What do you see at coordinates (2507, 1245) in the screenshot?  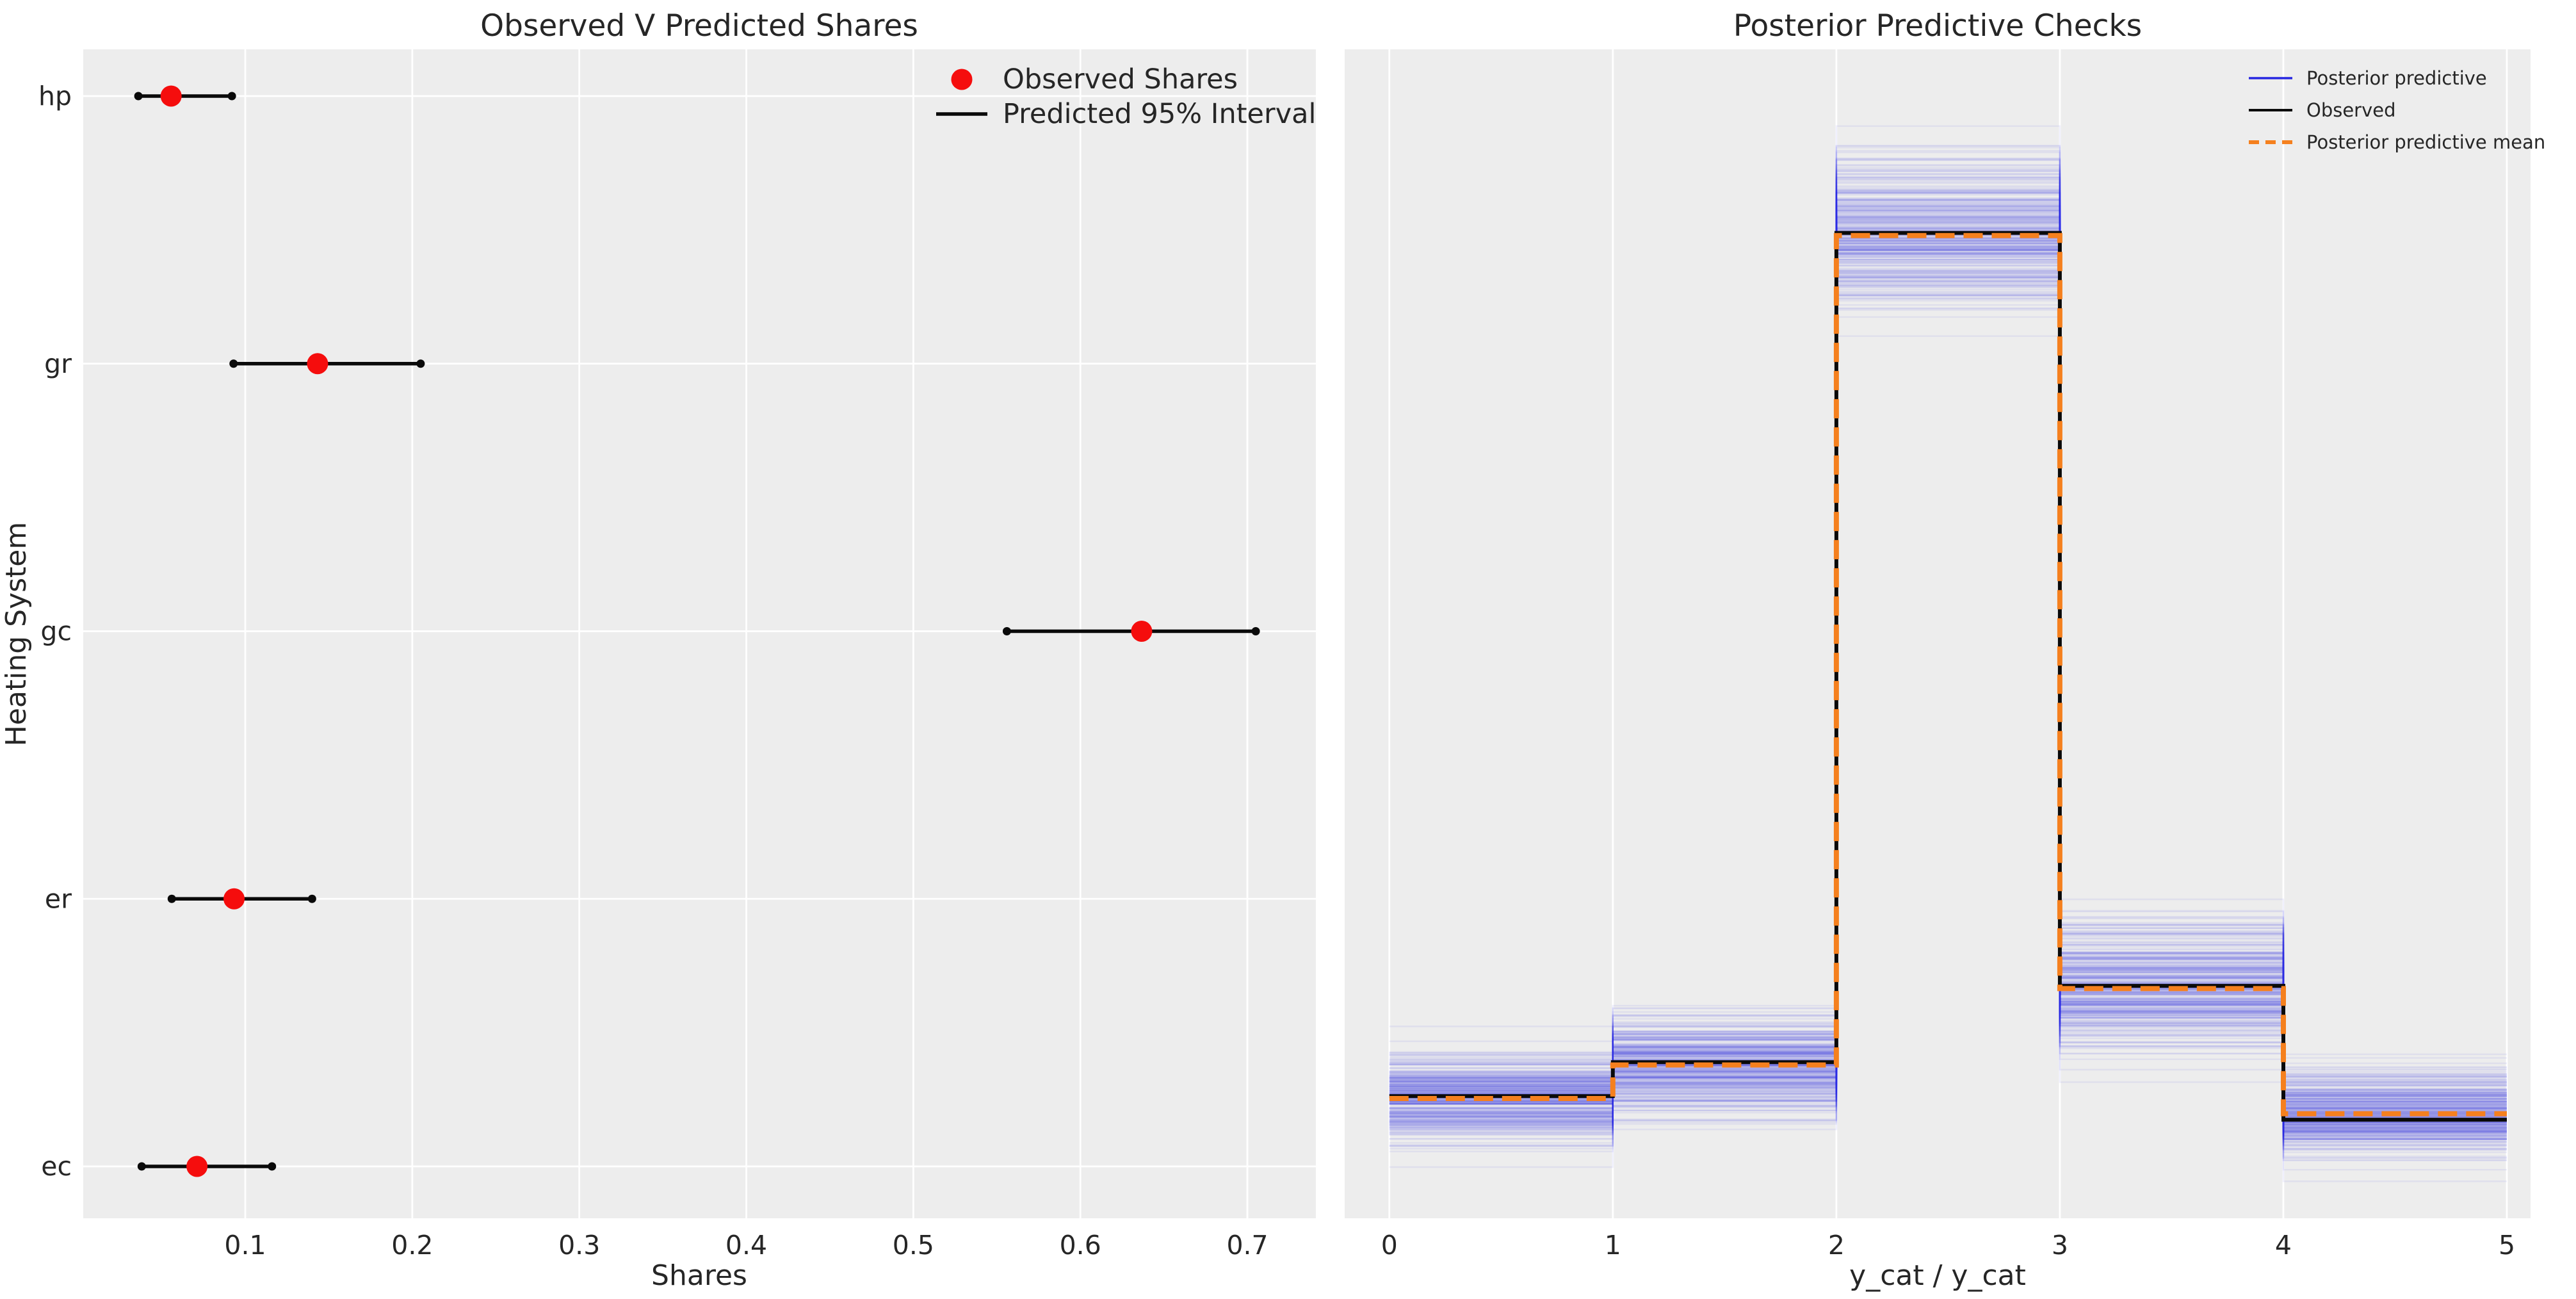 I see `right-xtick-label: 5` at bounding box center [2507, 1245].